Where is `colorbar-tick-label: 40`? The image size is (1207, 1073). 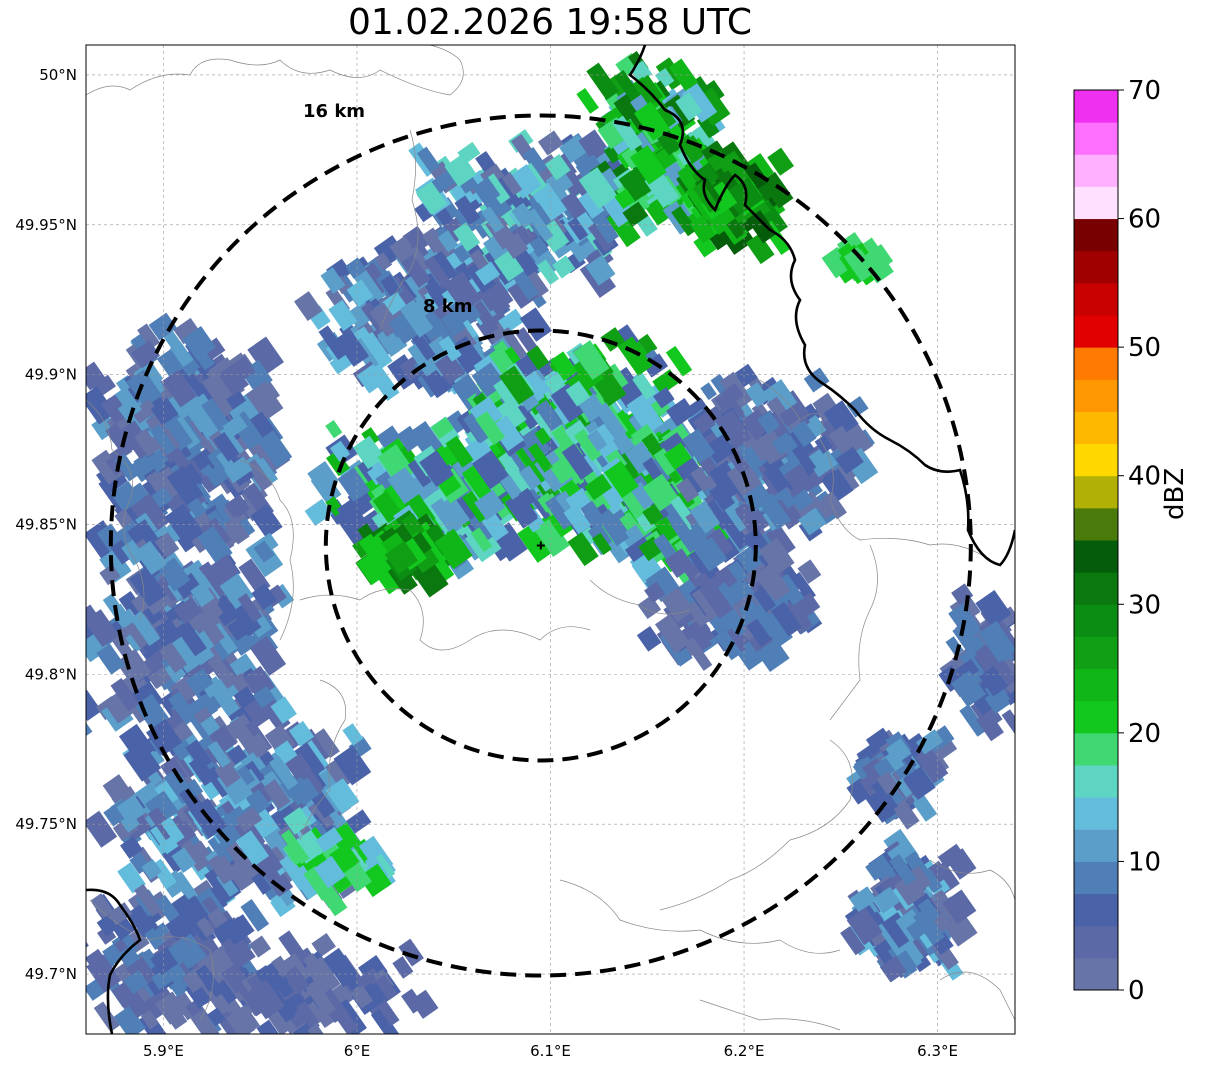 colorbar-tick-label: 40 is located at coordinates (1144, 477).